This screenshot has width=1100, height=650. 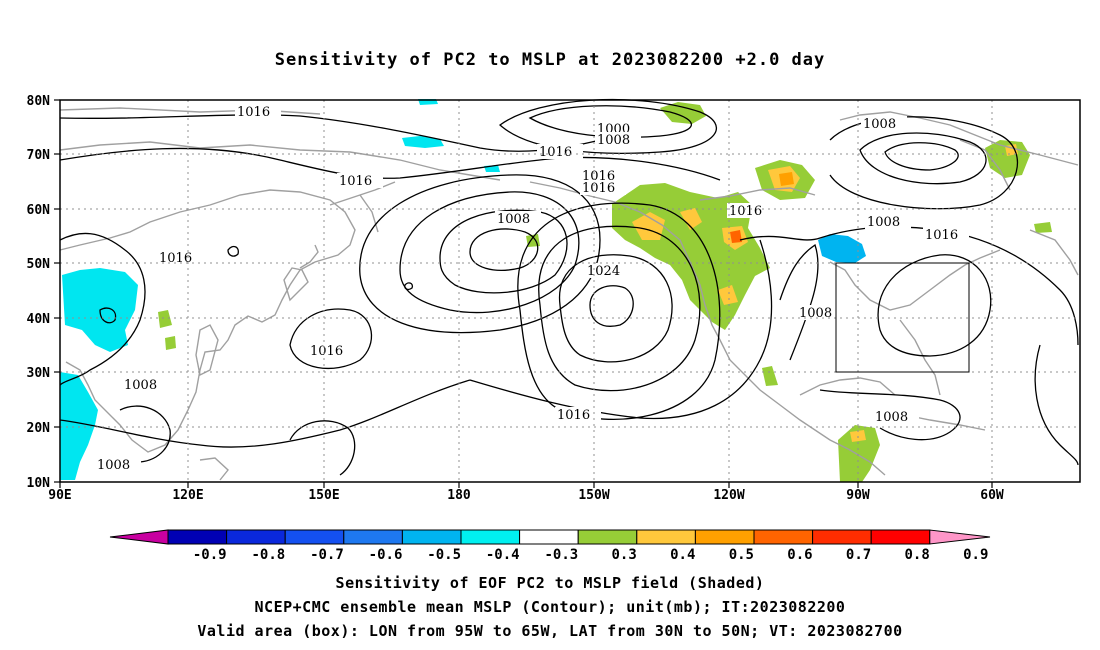 What do you see at coordinates (139, 537) in the screenshot?
I see `colorbar-low-arrow` at bounding box center [139, 537].